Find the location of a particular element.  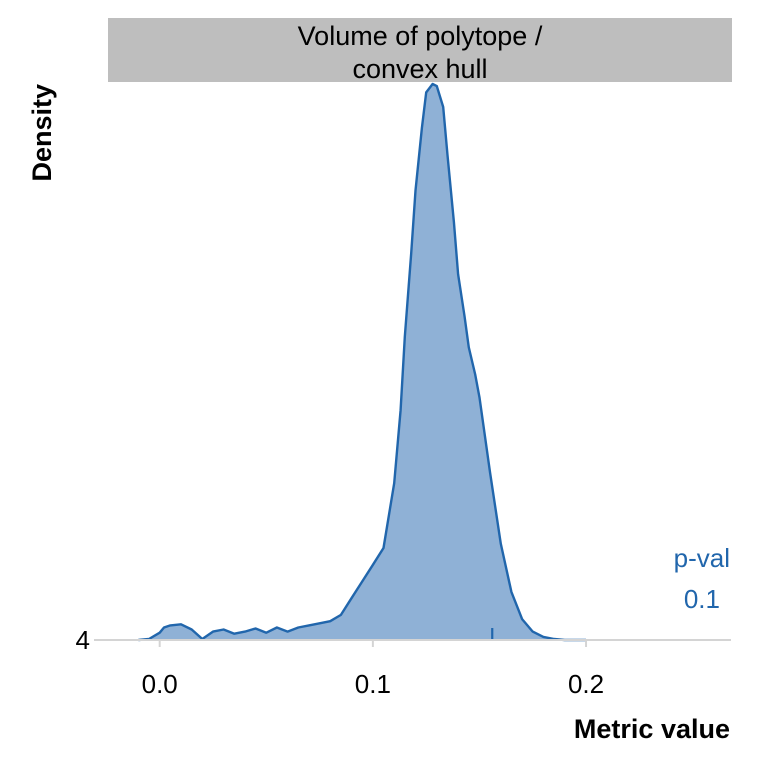

x-tick-label: 0.2 is located at coordinates (586, 684).